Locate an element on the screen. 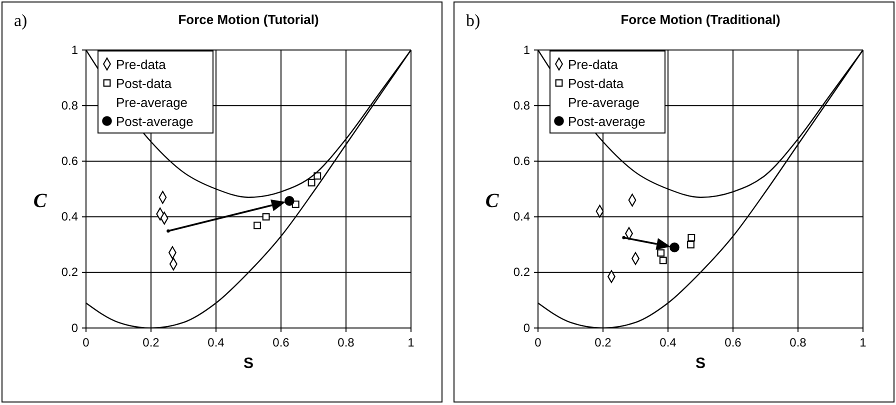  chart-title: Force Motion (Traditional) is located at coordinates (700, 19).